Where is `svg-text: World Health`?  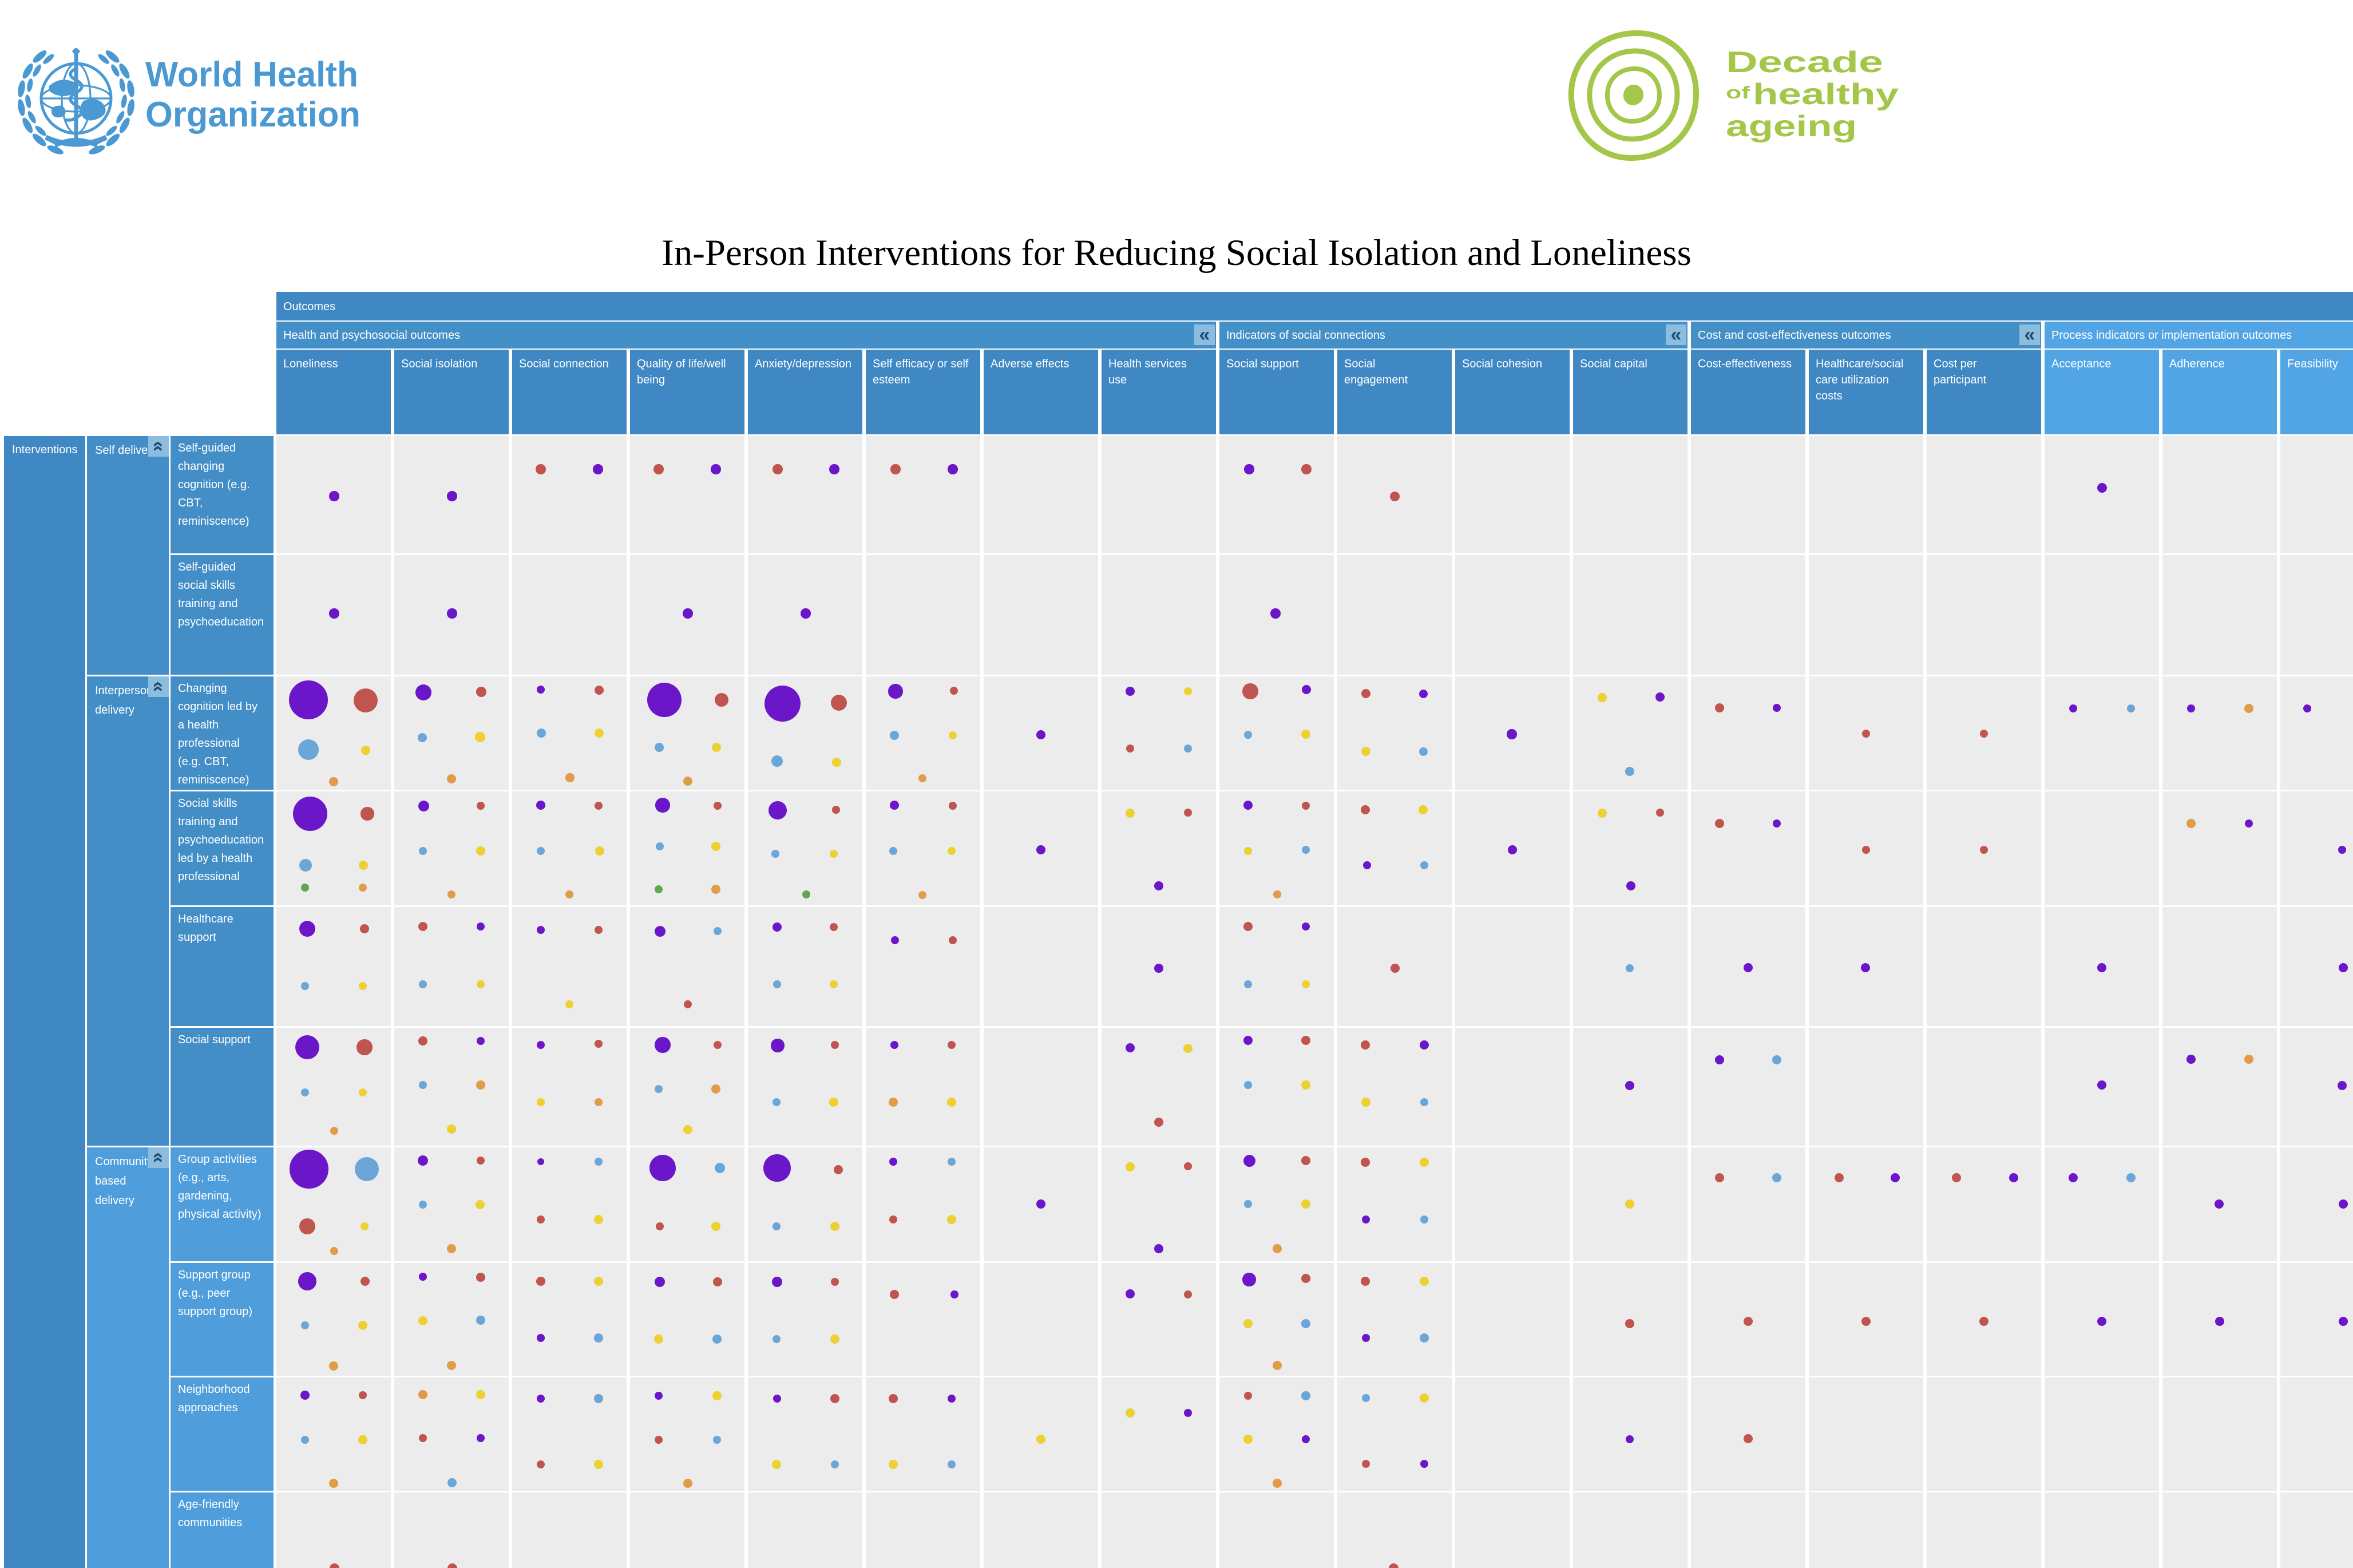 svg-text: World Health is located at coordinates (251, 74).